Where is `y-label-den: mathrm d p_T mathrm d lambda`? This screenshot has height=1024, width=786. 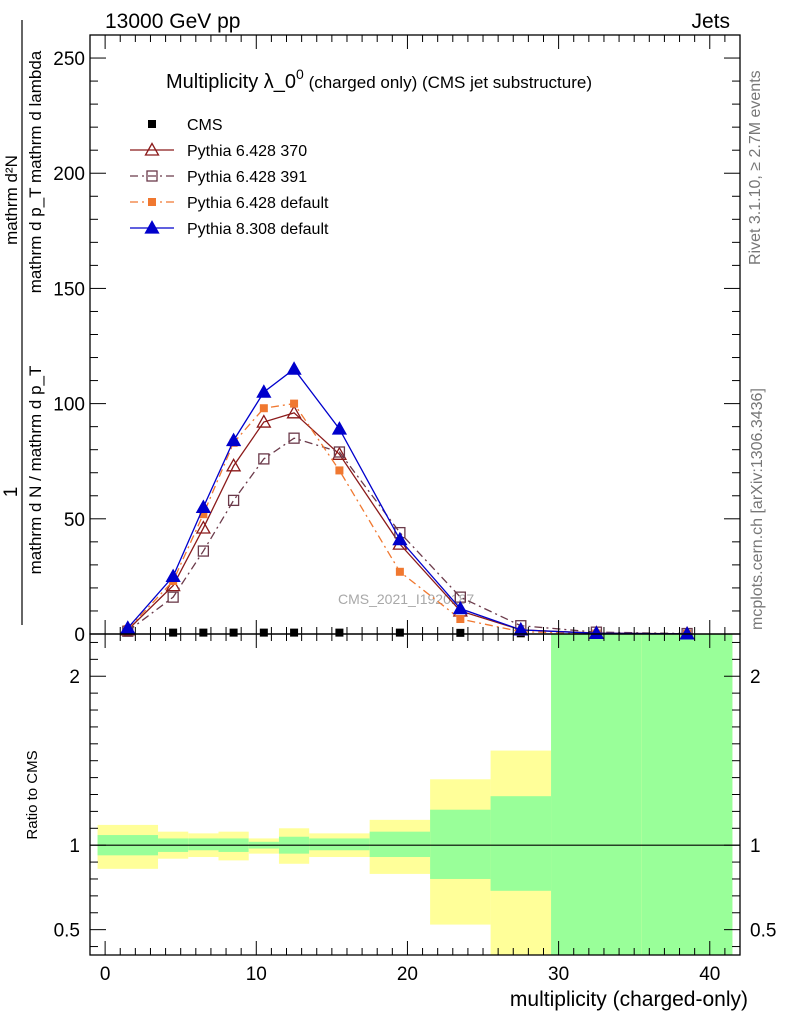 y-label-den: mathrm d p_T mathrm d lambda is located at coordinates (35, 171).